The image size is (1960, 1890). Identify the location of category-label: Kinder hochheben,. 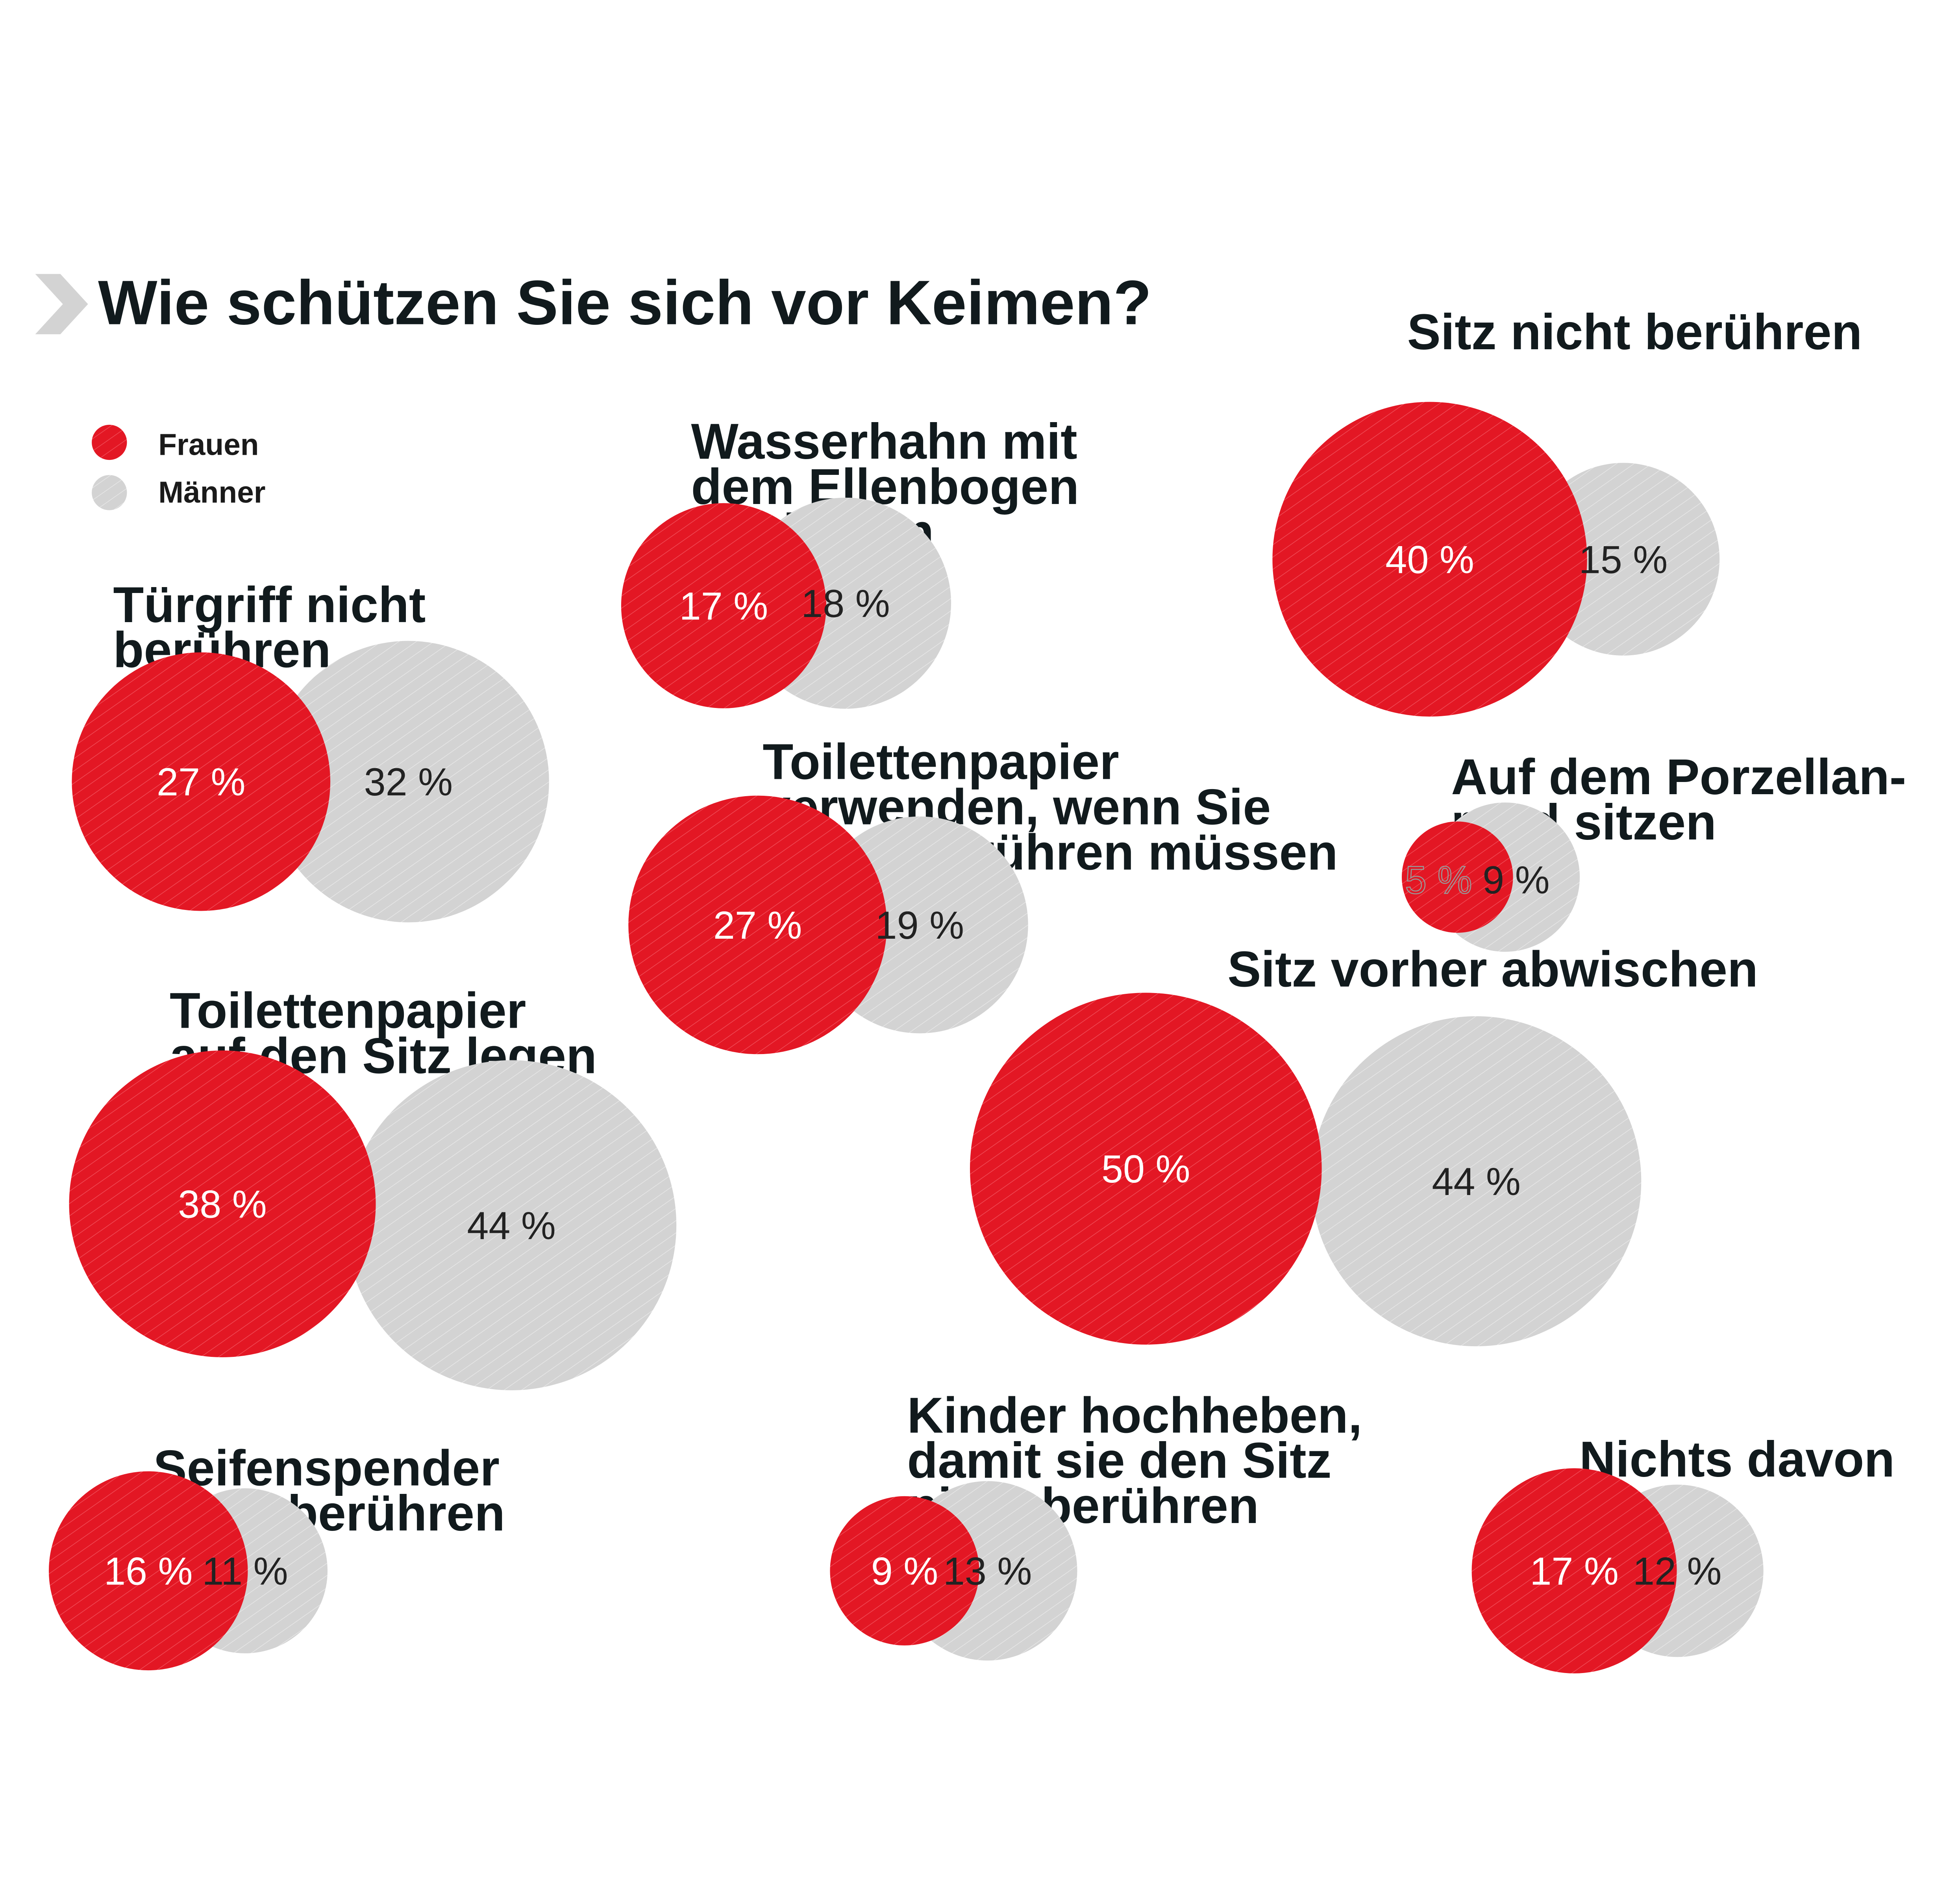
(1134, 1415).